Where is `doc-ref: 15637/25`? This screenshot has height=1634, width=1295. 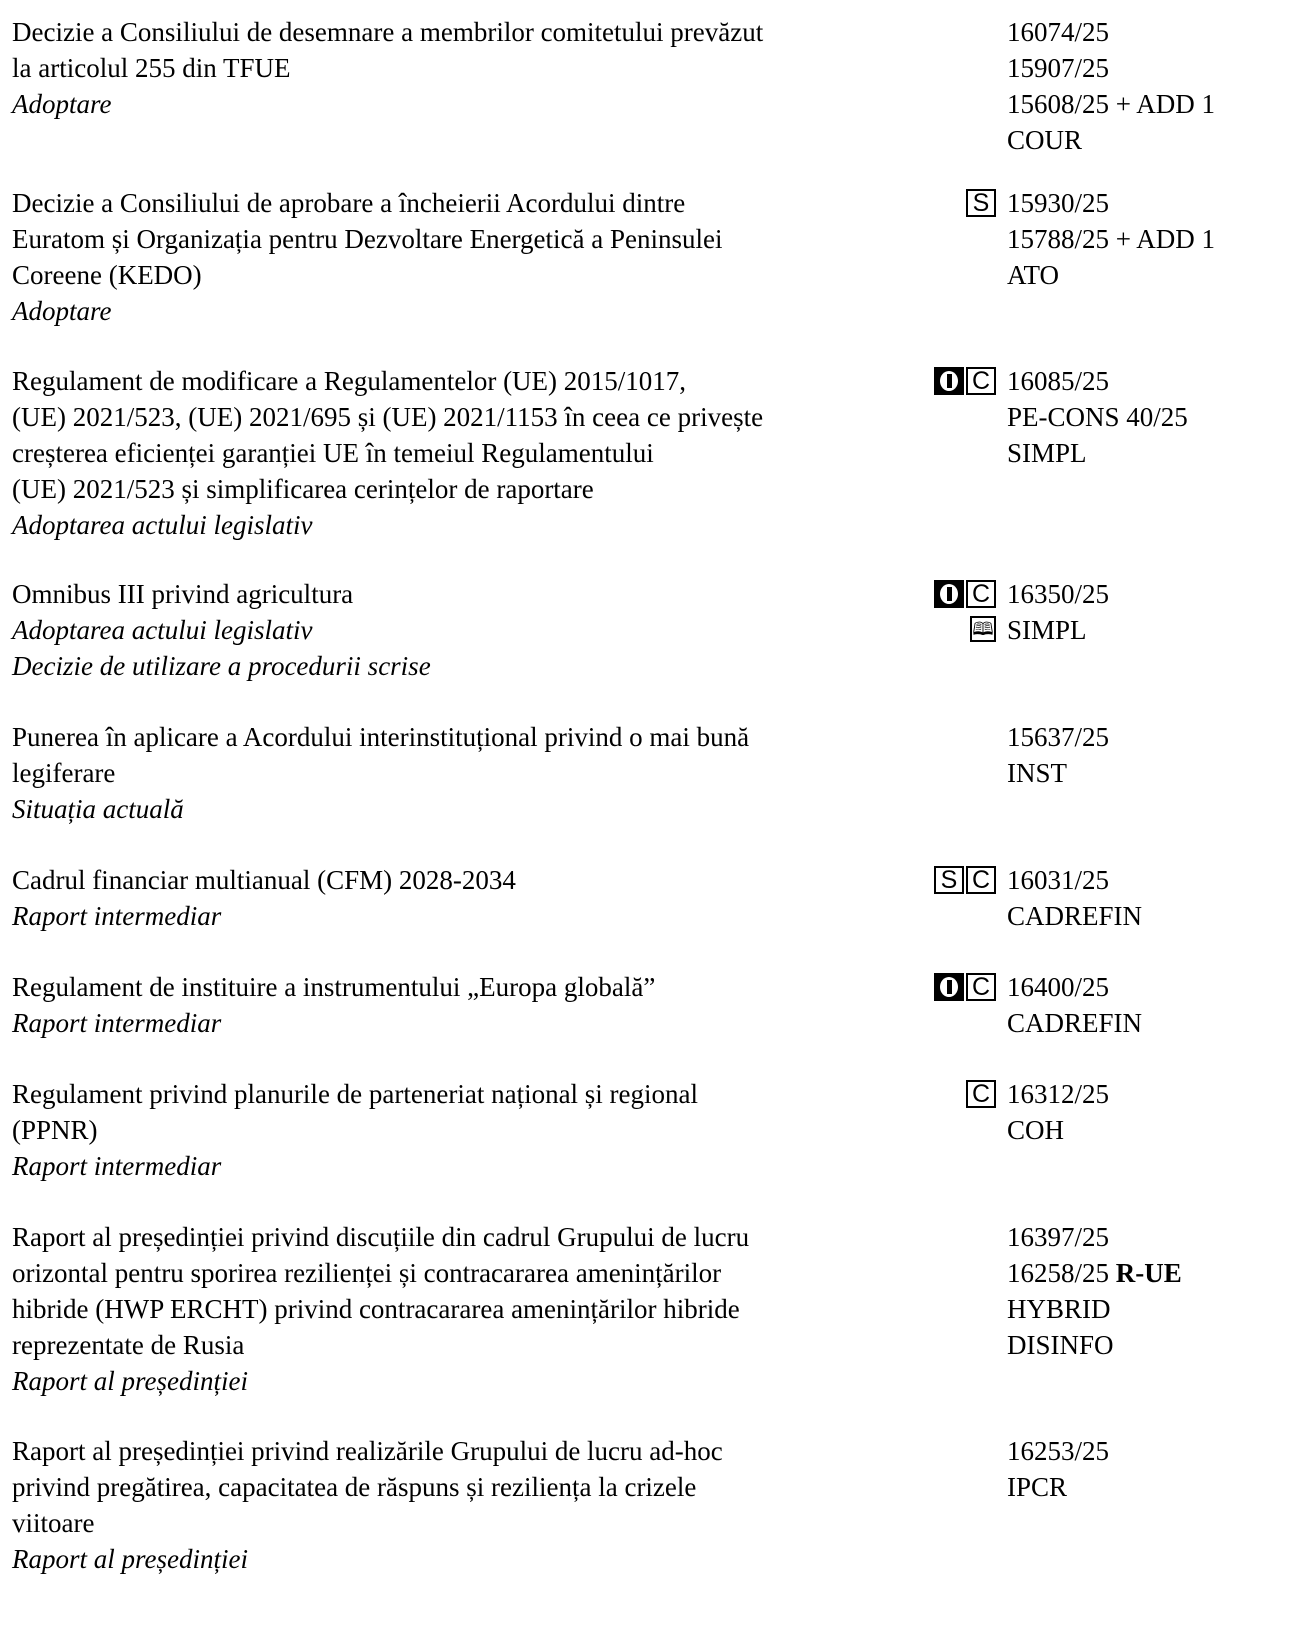 doc-ref: 15637/25 is located at coordinates (1058, 737).